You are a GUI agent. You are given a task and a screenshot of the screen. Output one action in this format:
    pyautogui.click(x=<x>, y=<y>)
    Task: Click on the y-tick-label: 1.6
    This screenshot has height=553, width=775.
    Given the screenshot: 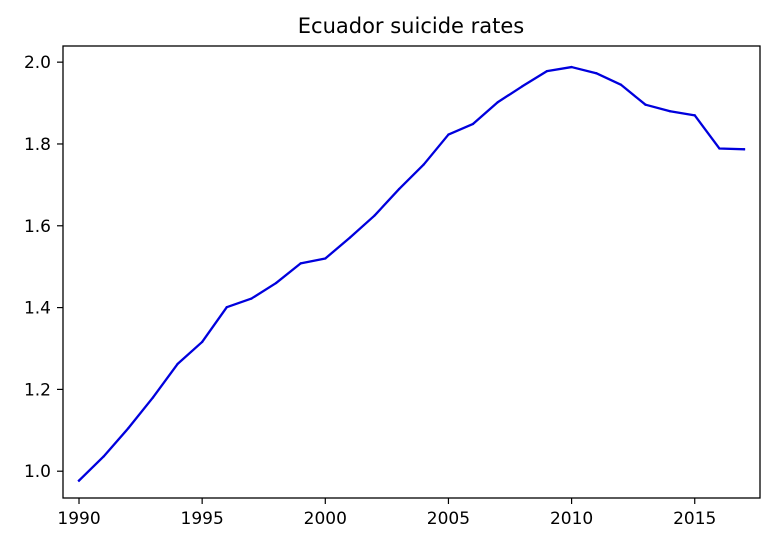 What is the action you would take?
    pyautogui.click(x=37, y=227)
    